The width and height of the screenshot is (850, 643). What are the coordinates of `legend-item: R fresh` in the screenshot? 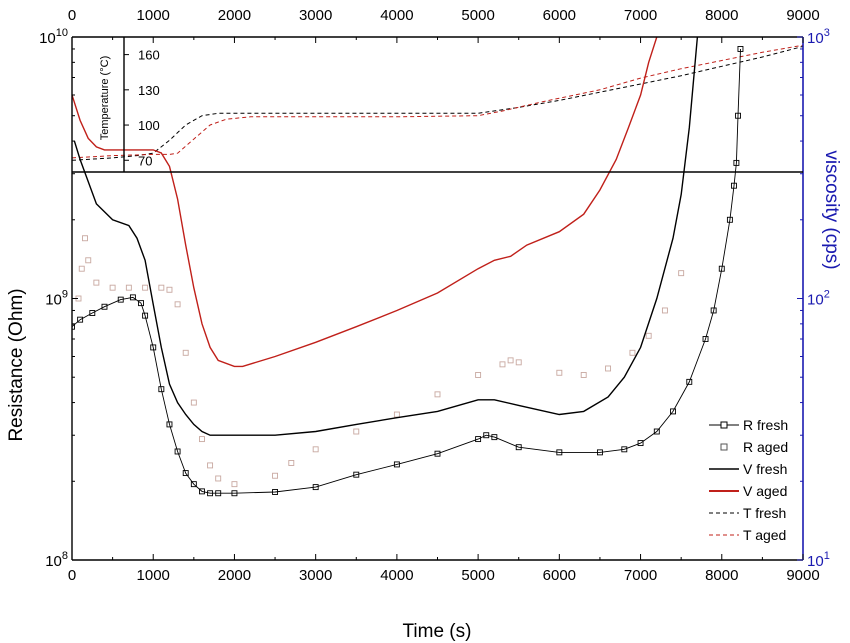 It's located at (748, 425).